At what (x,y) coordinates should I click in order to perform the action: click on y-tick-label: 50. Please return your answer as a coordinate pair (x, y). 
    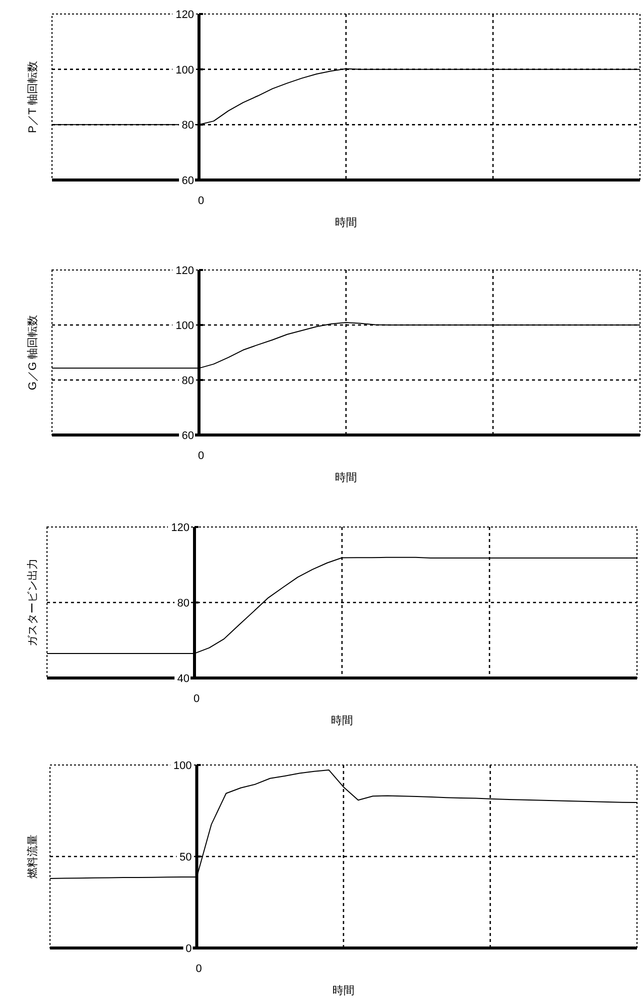
    Looking at the image, I should click on (186, 858).